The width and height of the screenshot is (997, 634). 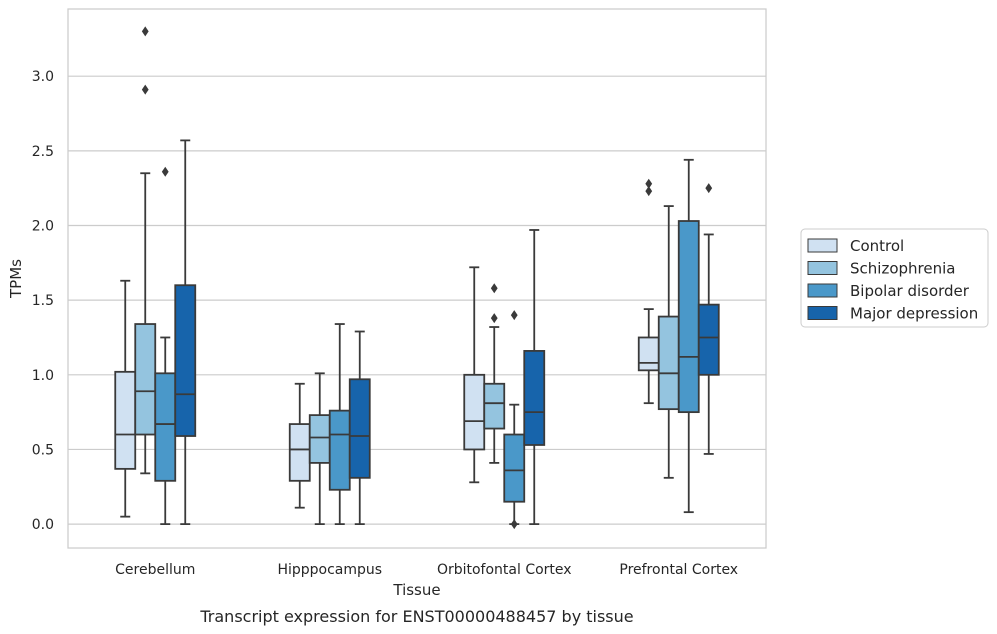 What do you see at coordinates (504, 570) in the screenshot?
I see `x-tick-label: Orbitofontal Cortex` at bounding box center [504, 570].